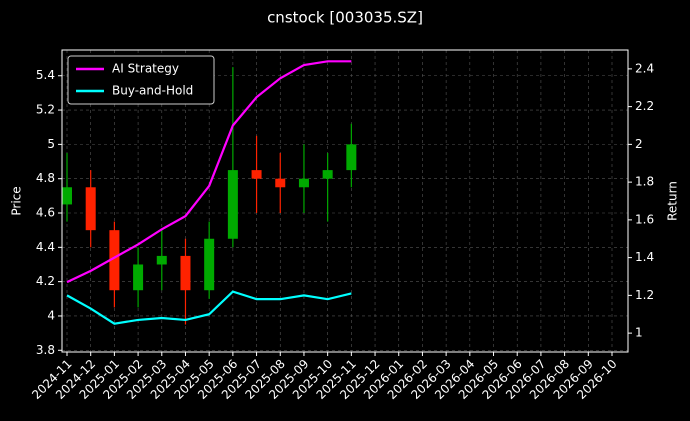 The image size is (690, 421). Describe the element at coordinates (45, 247) in the screenshot. I see `y-tick-label: 4.4` at that location.